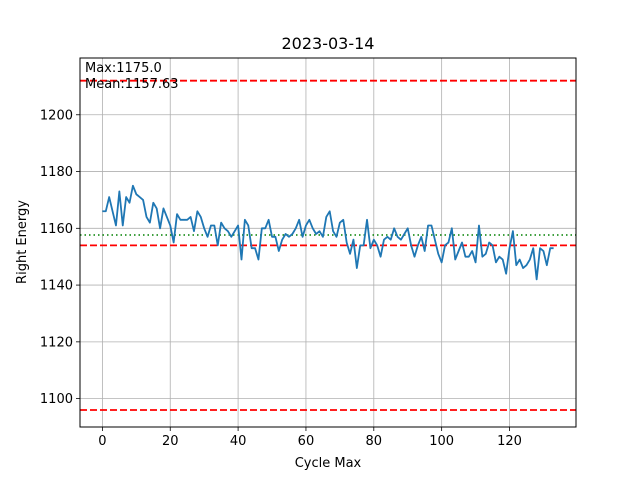 This screenshot has height=480, width=640. Describe the element at coordinates (132, 84) in the screenshot. I see `mean-annotation: Mean:1157.63` at that location.